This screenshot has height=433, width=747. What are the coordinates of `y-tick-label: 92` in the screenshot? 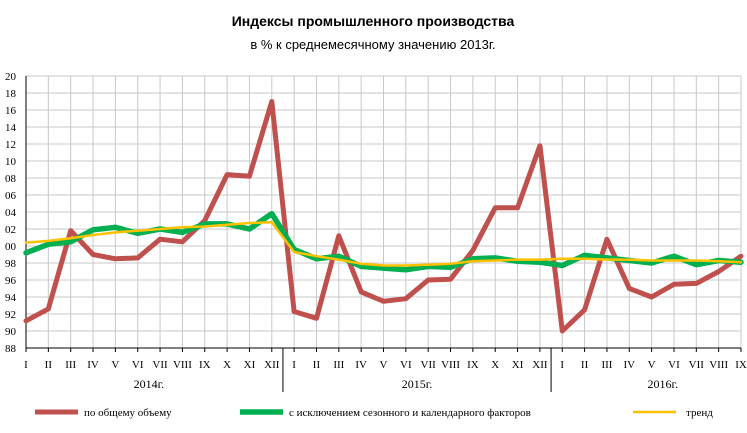 It's located at (10, 315).